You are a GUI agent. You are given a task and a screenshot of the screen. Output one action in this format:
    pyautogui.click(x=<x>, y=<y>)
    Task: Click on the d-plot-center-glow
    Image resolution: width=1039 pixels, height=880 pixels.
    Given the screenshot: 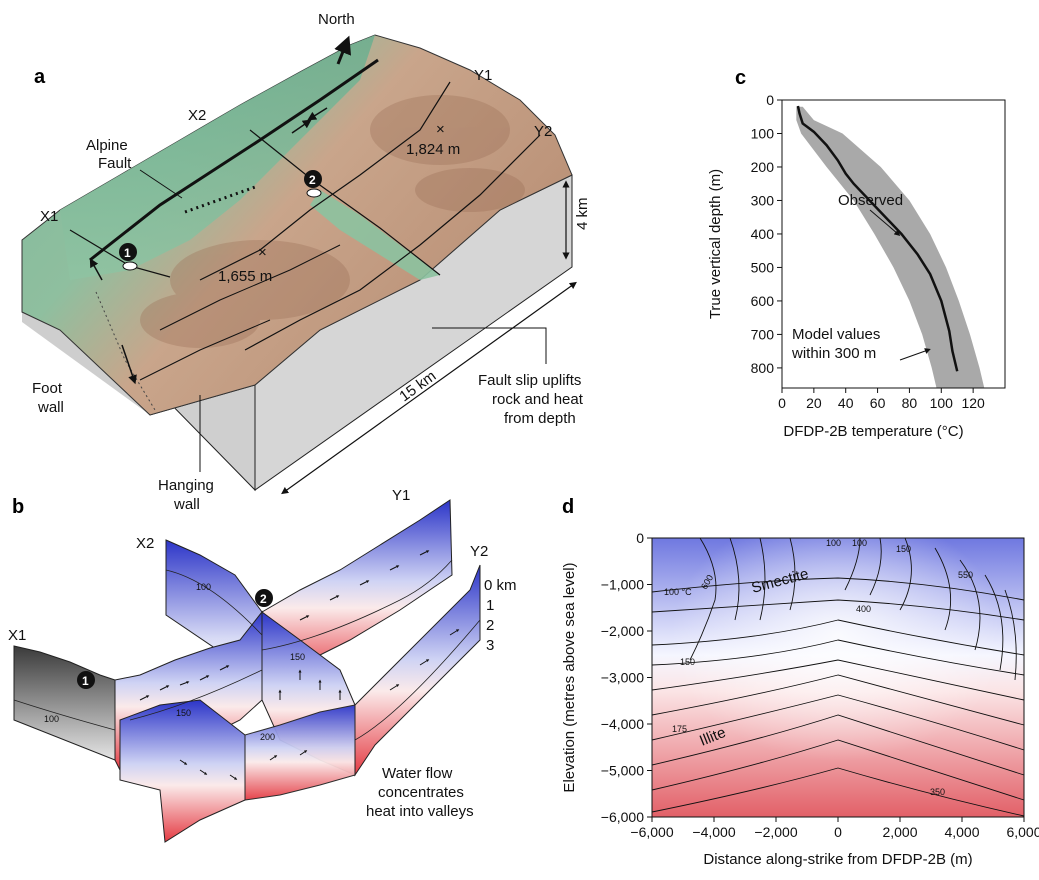 What is the action you would take?
    pyautogui.click(x=838, y=677)
    